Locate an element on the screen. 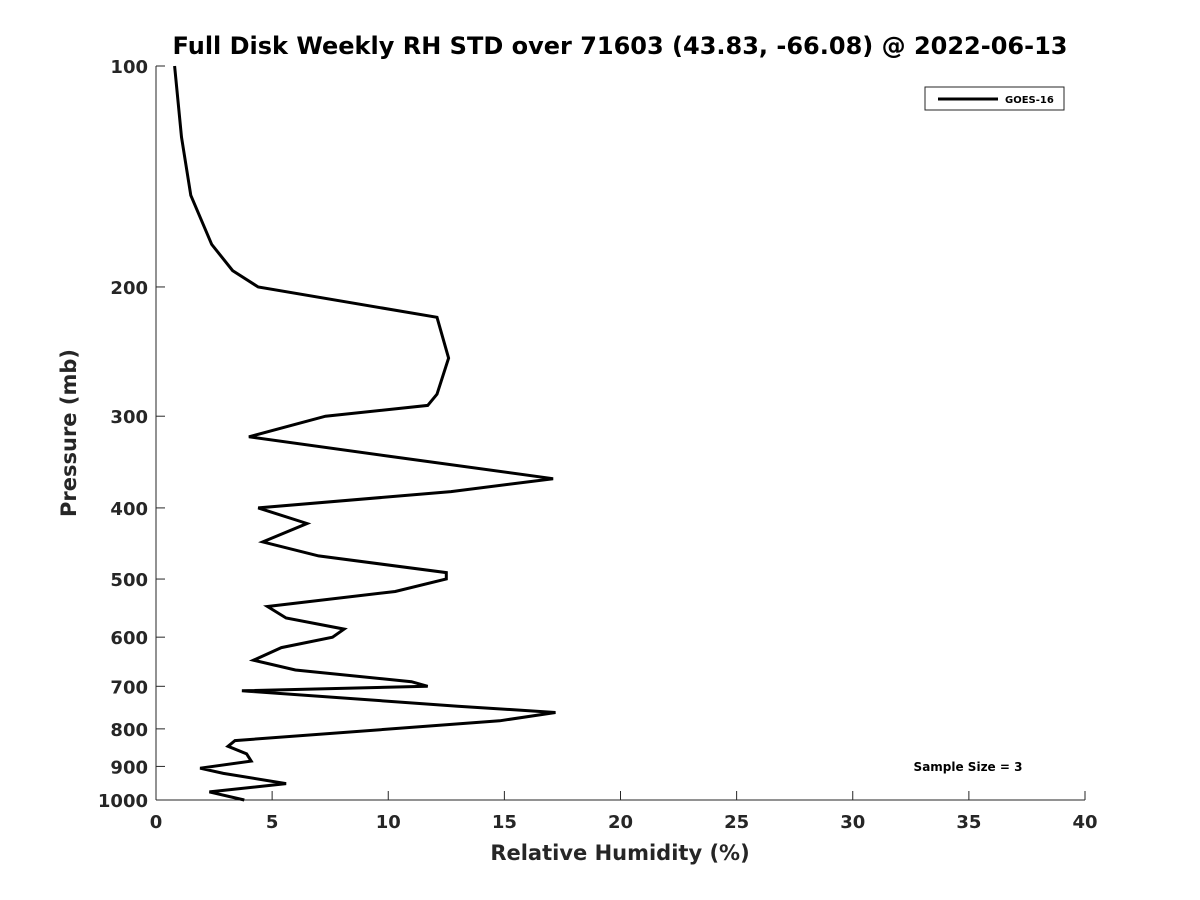  x-tick-label: 40 is located at coordinates (1084, 822).